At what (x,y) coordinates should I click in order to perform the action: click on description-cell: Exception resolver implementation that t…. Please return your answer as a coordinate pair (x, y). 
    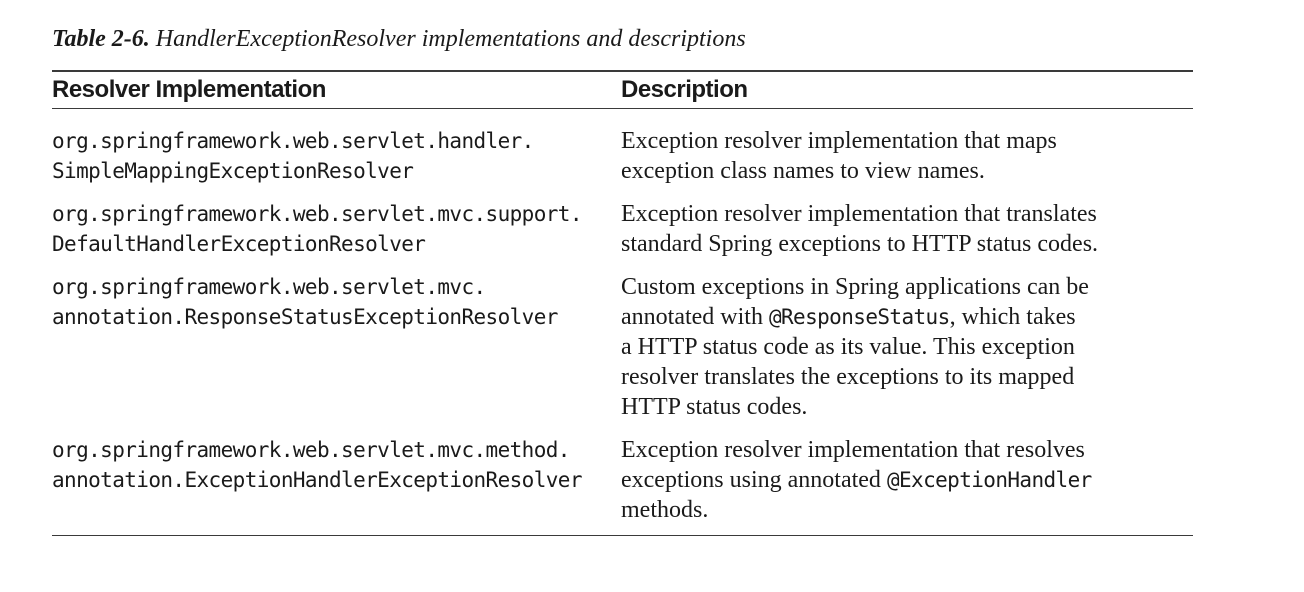
    Looking at the image, I should click on (907, 229).